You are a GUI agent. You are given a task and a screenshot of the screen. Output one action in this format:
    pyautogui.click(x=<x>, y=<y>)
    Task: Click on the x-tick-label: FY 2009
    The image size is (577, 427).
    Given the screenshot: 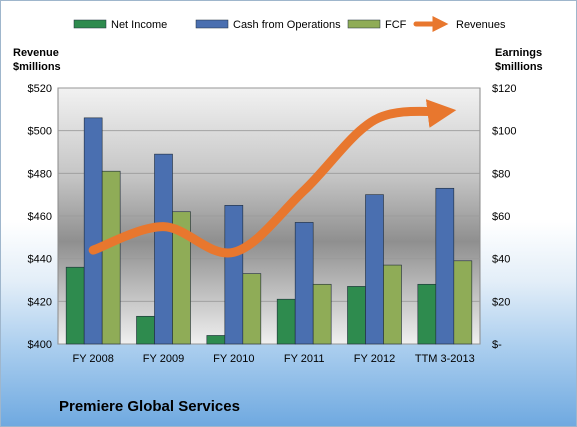 What is the action you would take?
    pyautogui.click(x=163, y=359)
    